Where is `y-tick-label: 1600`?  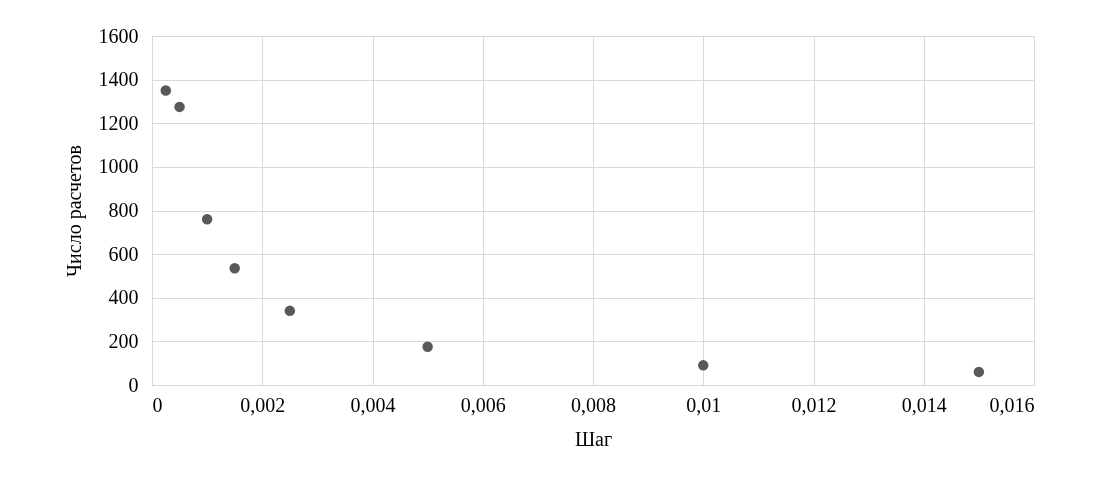
y-tick-label: 1600 is located at coordinates (118, 35).